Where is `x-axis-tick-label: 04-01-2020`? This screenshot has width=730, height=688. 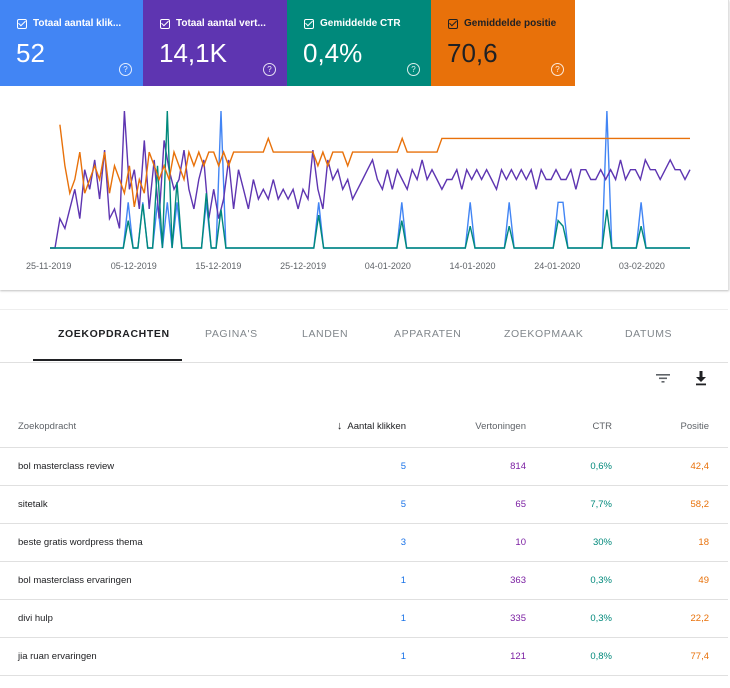 x-axis-tick-label: 04-01-2020 is located at coordinates (388, 266).